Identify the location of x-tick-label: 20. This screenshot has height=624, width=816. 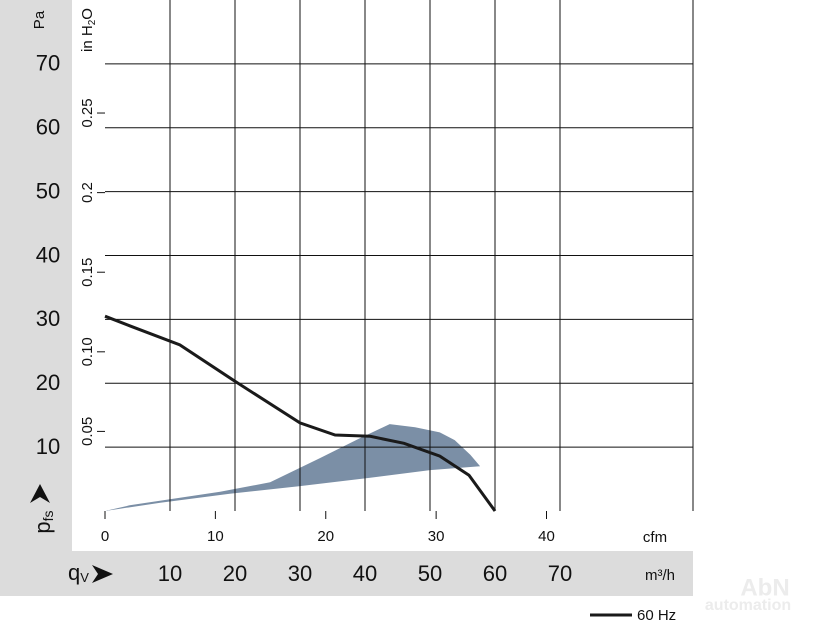
(235, 573).